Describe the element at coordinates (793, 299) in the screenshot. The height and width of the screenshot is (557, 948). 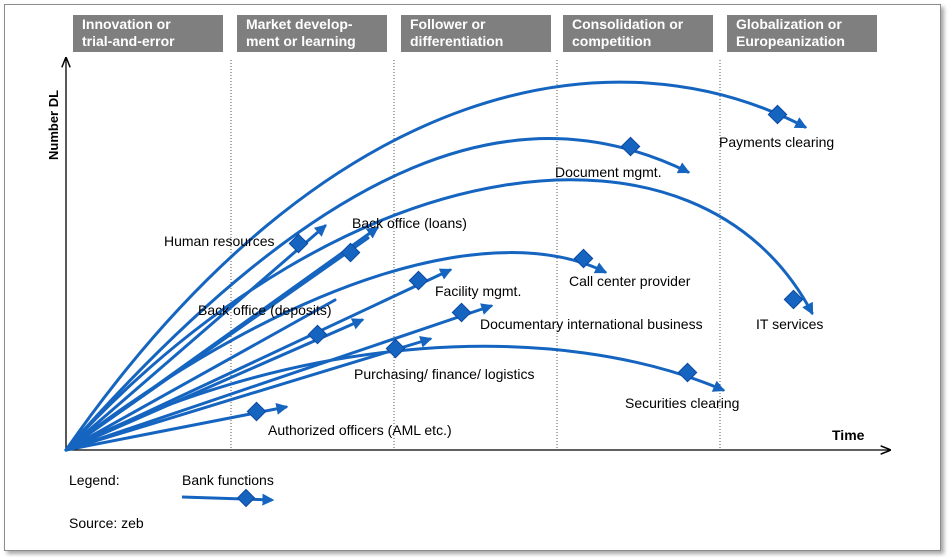
I see `diamond-it-services` at that location.